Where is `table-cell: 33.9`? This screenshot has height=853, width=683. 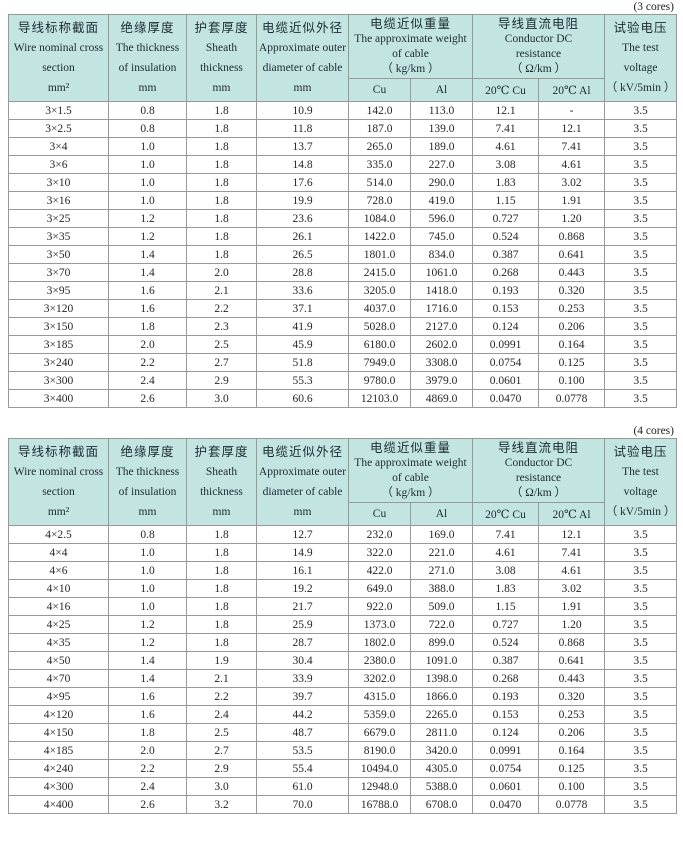 table-cell: 33.9 is located at coordinates (302, 678).